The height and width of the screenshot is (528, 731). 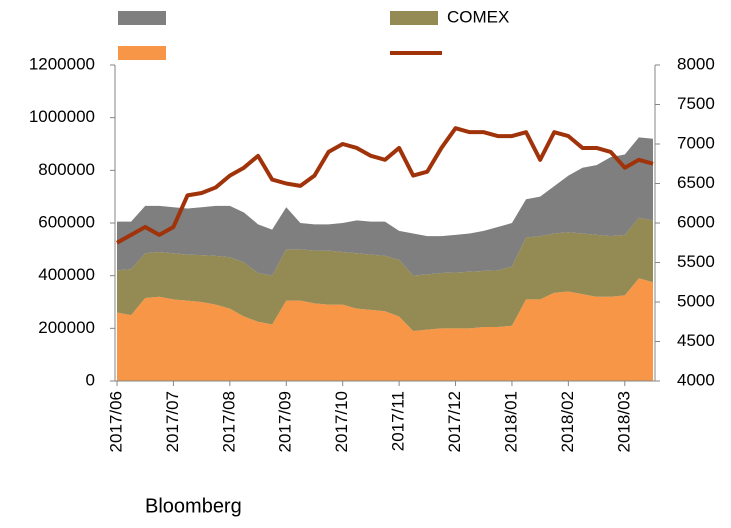 What do you see at coordinates (115, 421) in the screenshot?
I see `x-tick-label: 2017/06` at bounding box center [115, 421].